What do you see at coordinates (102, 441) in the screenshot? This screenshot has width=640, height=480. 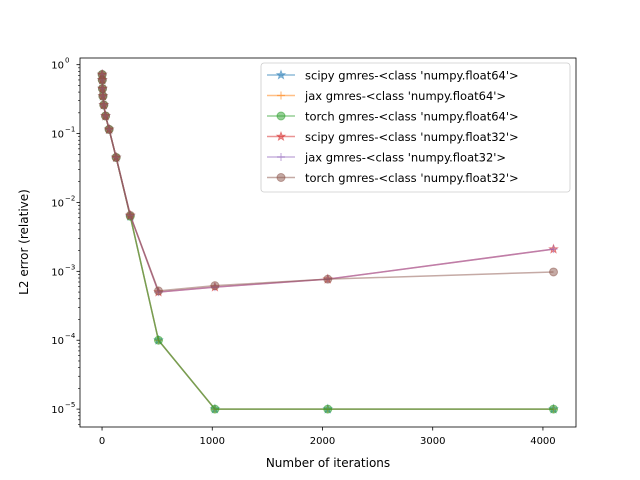 I see `x-tick-label: 0` at bounding box center [102, 441].